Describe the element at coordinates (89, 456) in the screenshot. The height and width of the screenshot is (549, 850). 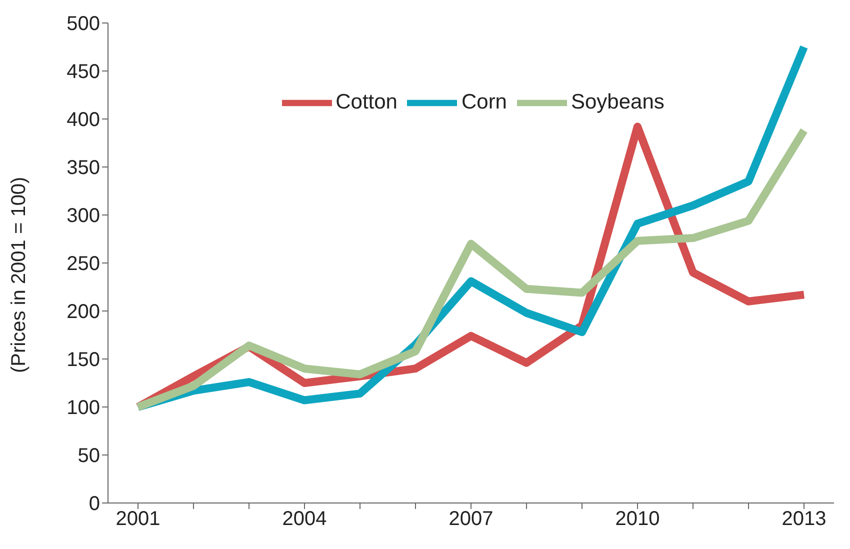
I see `y-tick-label: 50` at that location.